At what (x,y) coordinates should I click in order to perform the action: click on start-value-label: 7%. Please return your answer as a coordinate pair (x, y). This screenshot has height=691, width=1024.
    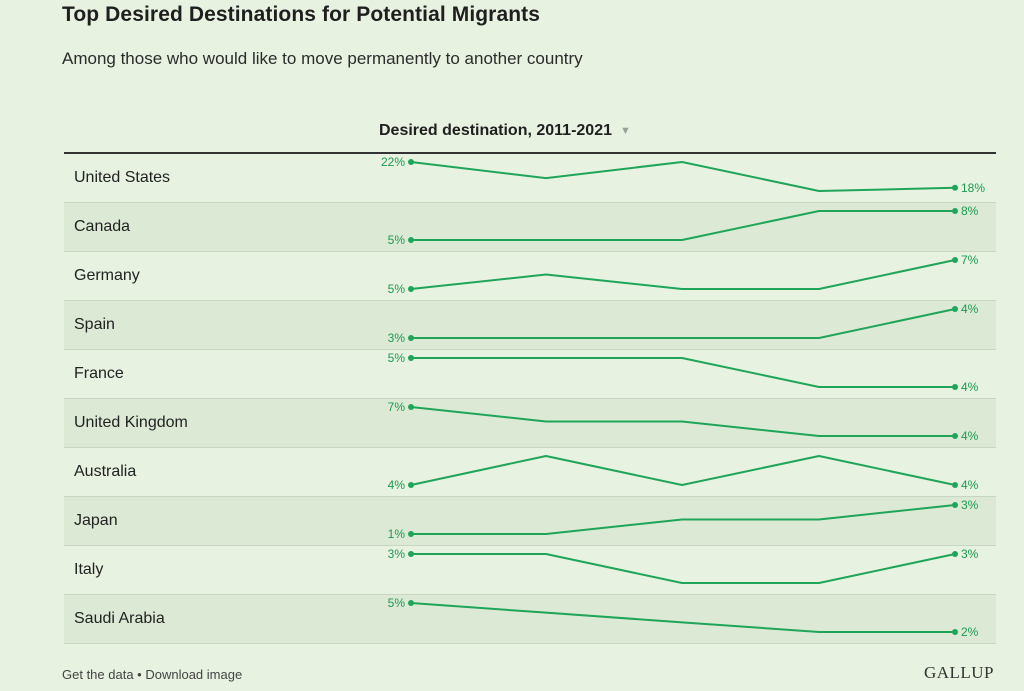
    Looking at the image, I should click on (397, 407).